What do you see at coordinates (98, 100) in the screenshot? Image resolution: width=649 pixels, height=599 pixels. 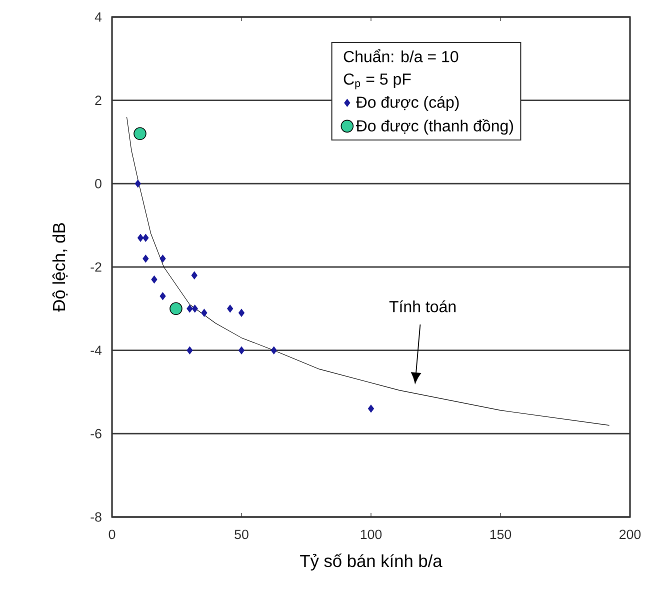 I see `y-tick-label: 2` at bounding box center [98, 100].